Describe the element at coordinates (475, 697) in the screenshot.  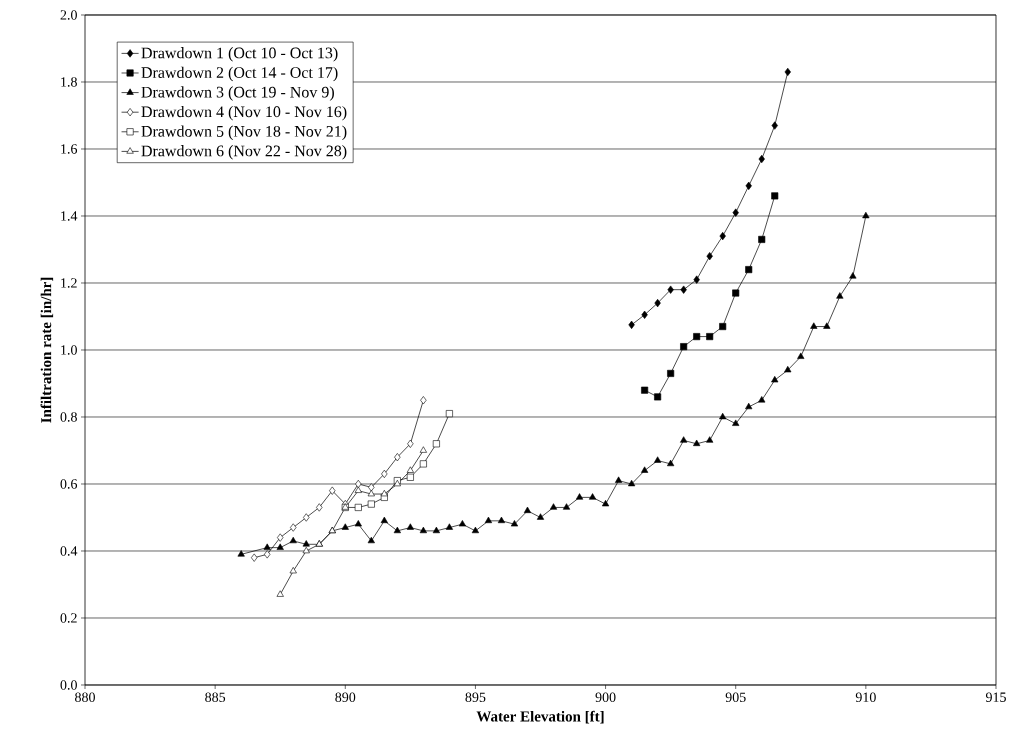
I see `x-tick-label: 895` at that location.